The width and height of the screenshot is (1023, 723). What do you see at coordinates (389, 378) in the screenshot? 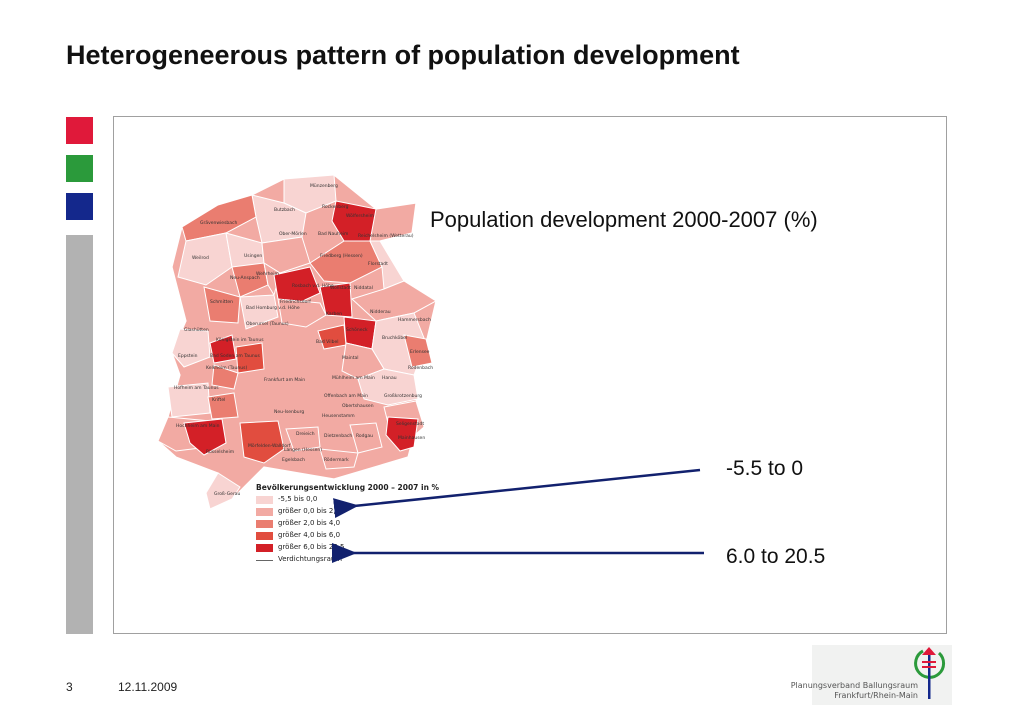
I see `place-label: Hanau` at bounding box center [389, 378].